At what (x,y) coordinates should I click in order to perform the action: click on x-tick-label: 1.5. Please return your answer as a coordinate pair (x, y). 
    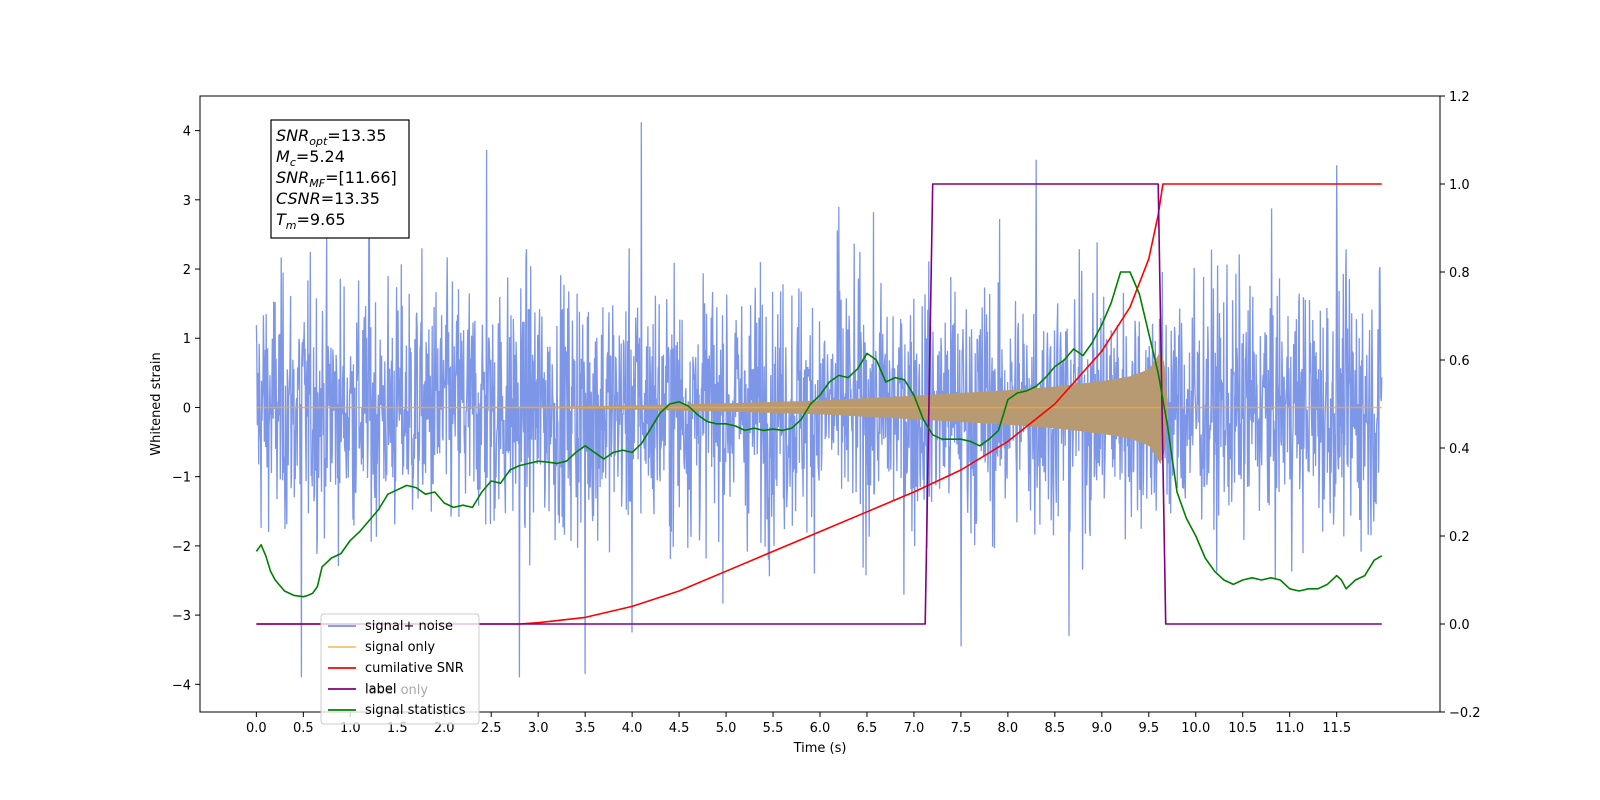
    Looking at the image, I should click on (397, 728).